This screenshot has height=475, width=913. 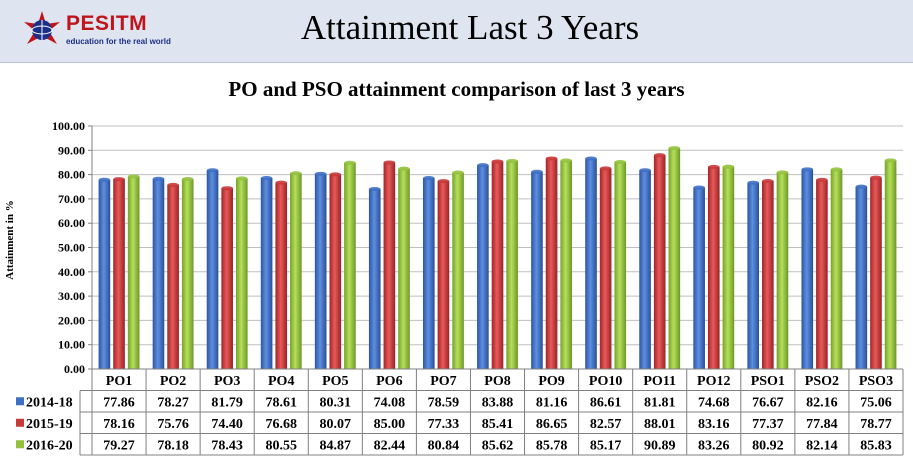 What do you see at coordinates (374, 278) in the screenshot?
I see `bar-2014-18-PO6` at bounding box center [374, 278].